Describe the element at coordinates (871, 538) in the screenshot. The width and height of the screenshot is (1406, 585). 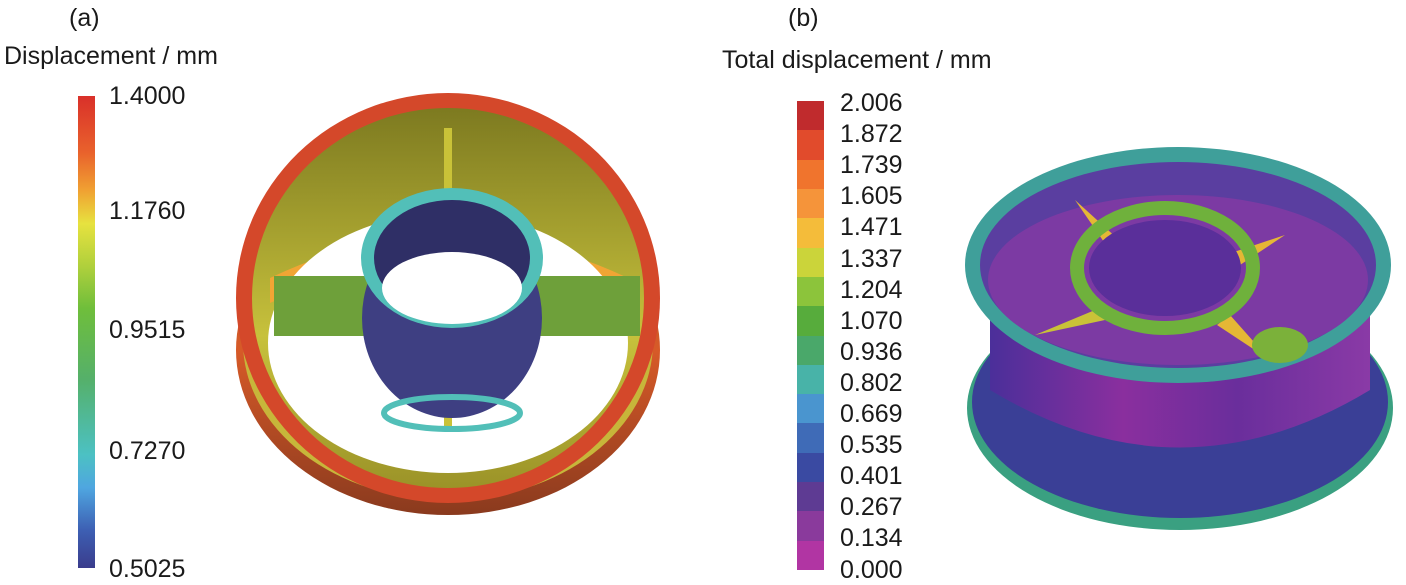
I see `panel-b-tick: 0.134` at that location.